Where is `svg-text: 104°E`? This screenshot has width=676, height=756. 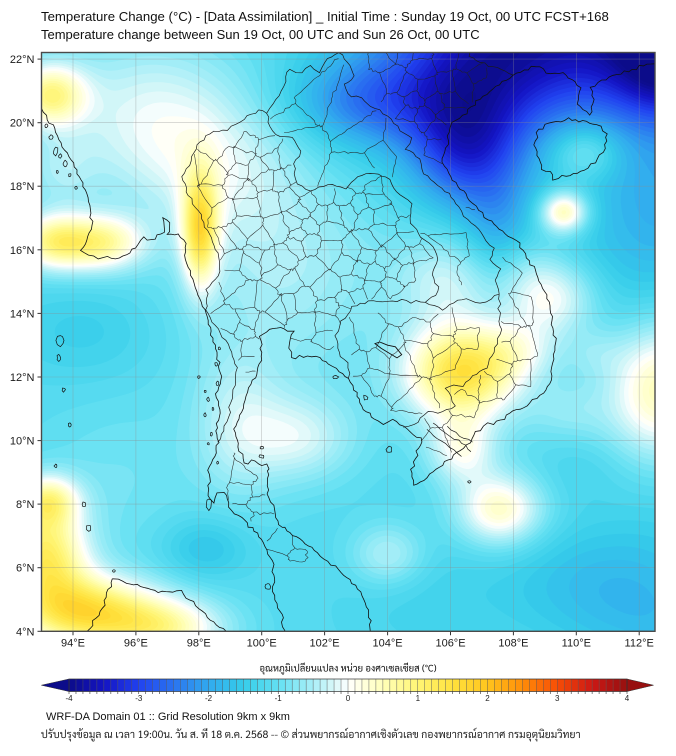 svg-text: 104°E is located at coordinates (388, 643).